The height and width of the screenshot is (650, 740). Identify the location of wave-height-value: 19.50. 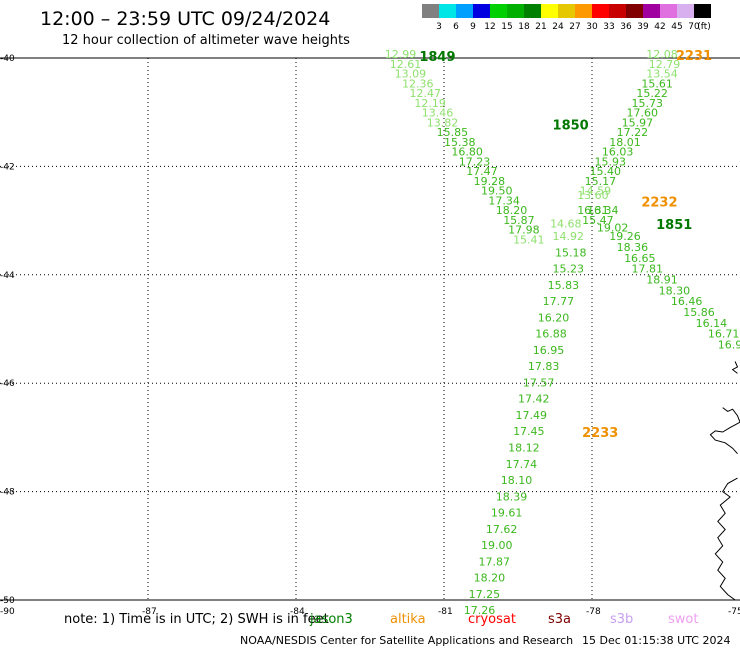
(497, 191).